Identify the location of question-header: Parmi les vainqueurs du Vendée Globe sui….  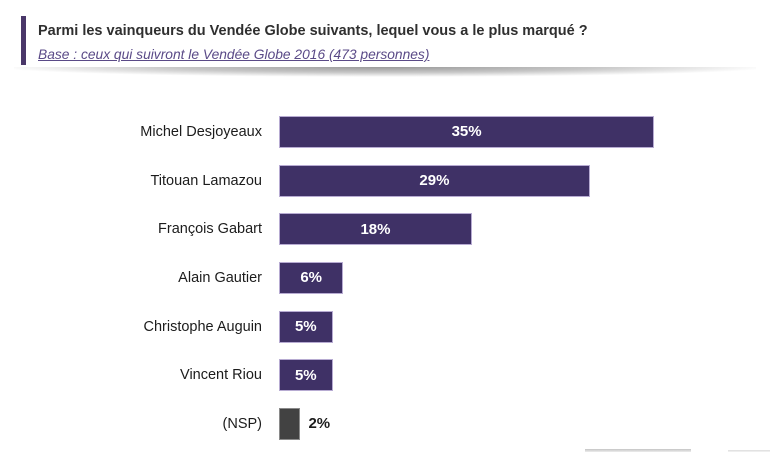
(304, 40).